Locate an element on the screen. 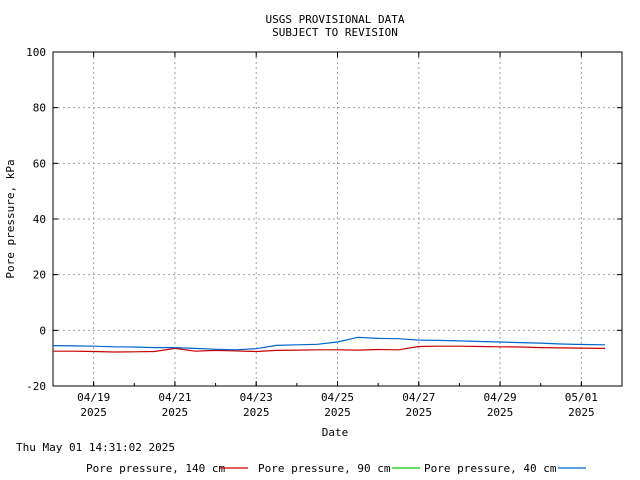 Image resolution: width=640 pixels, height=480 pixels. y-tick-label: 20 is located at coordinates (39, 275).